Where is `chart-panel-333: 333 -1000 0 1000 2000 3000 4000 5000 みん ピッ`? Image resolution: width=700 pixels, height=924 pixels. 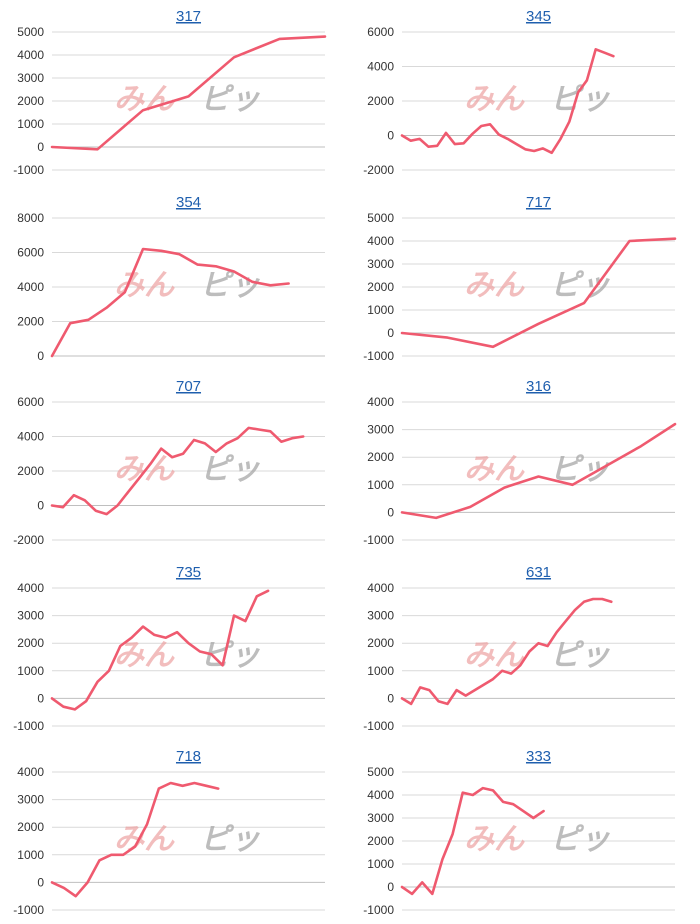
chart-panel-333: 333 -1000 0 1000 2000 3000 4000 5000 みん ピッ is located at coordinates (525, 832).